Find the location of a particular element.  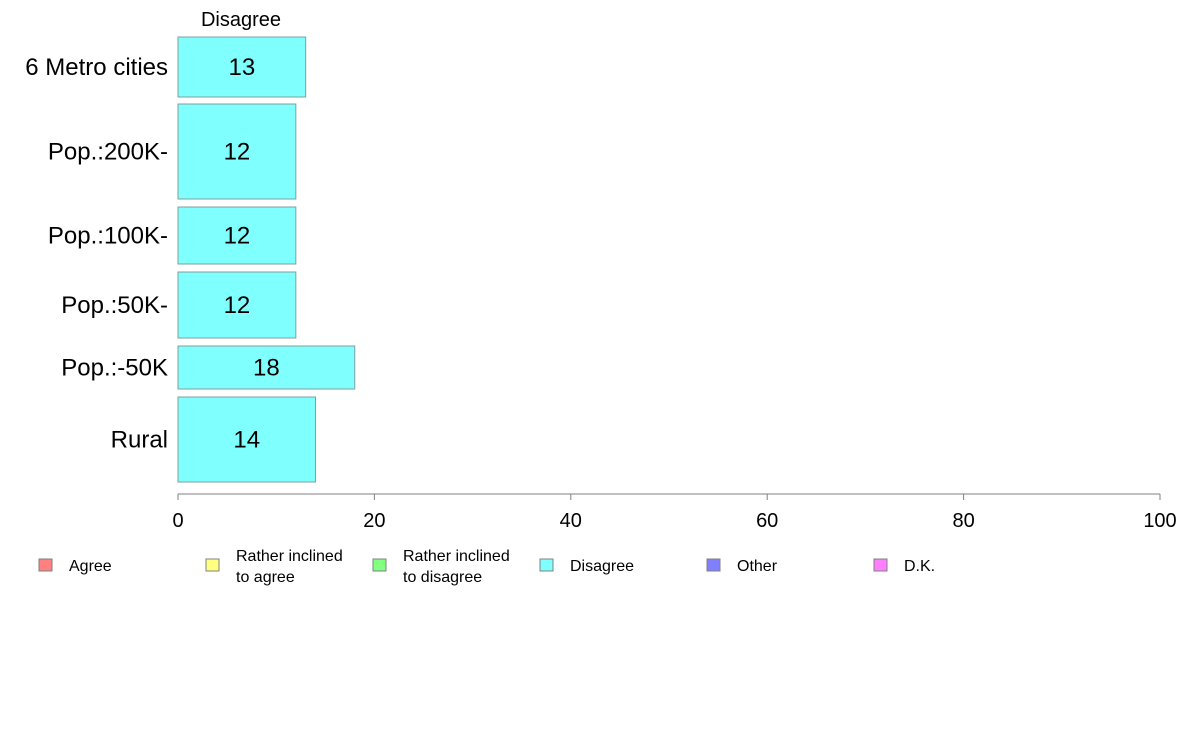

category-label: Pop.:-50K is located at coordinates (114, 368).